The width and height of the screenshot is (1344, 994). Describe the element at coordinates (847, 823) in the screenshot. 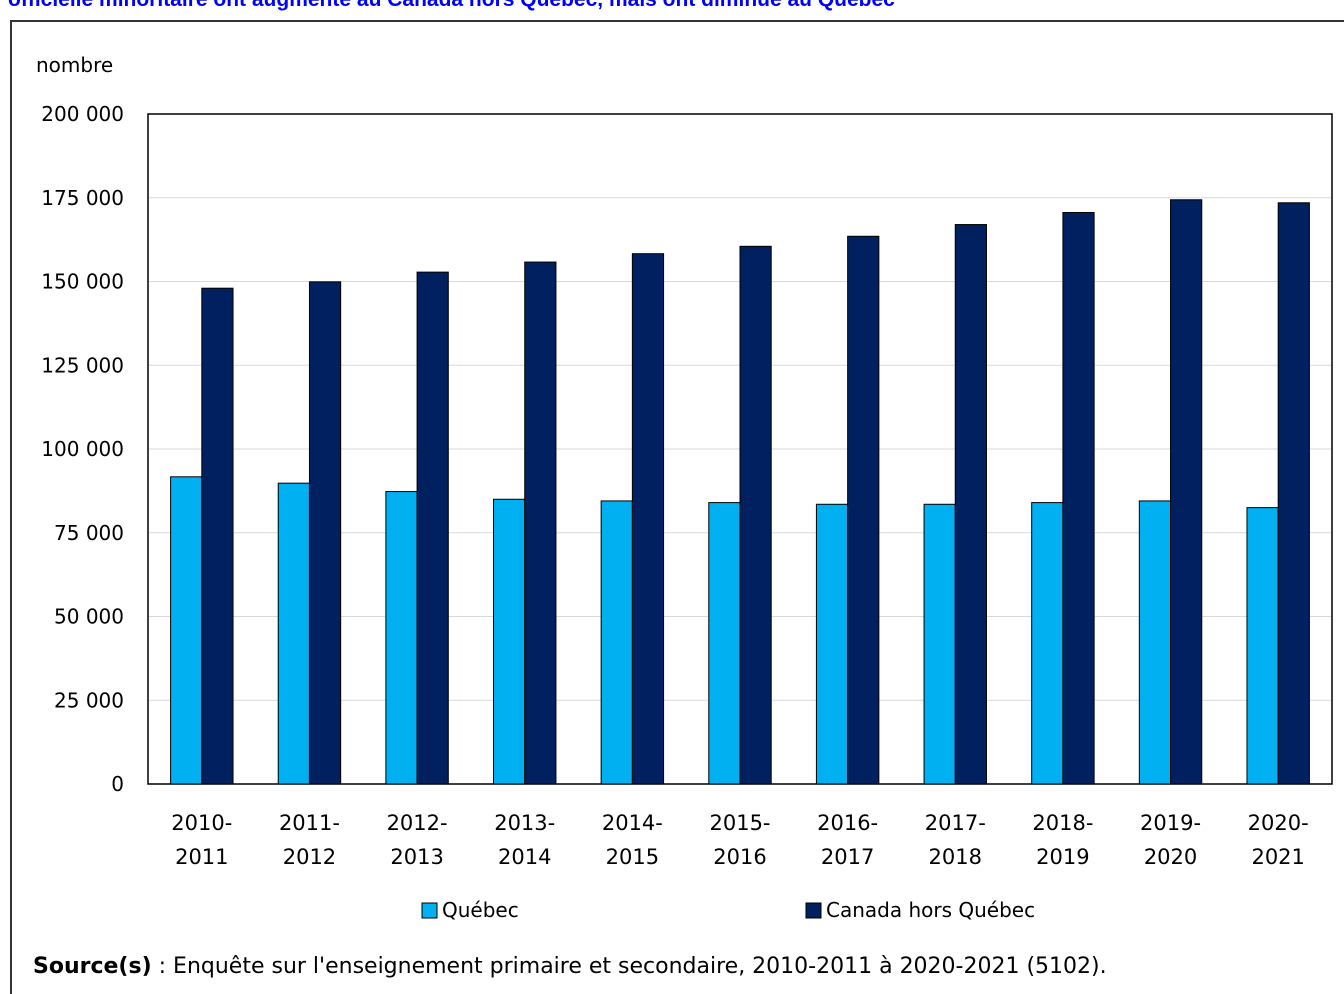

I see `x-tick-label: 2016-` at that location.